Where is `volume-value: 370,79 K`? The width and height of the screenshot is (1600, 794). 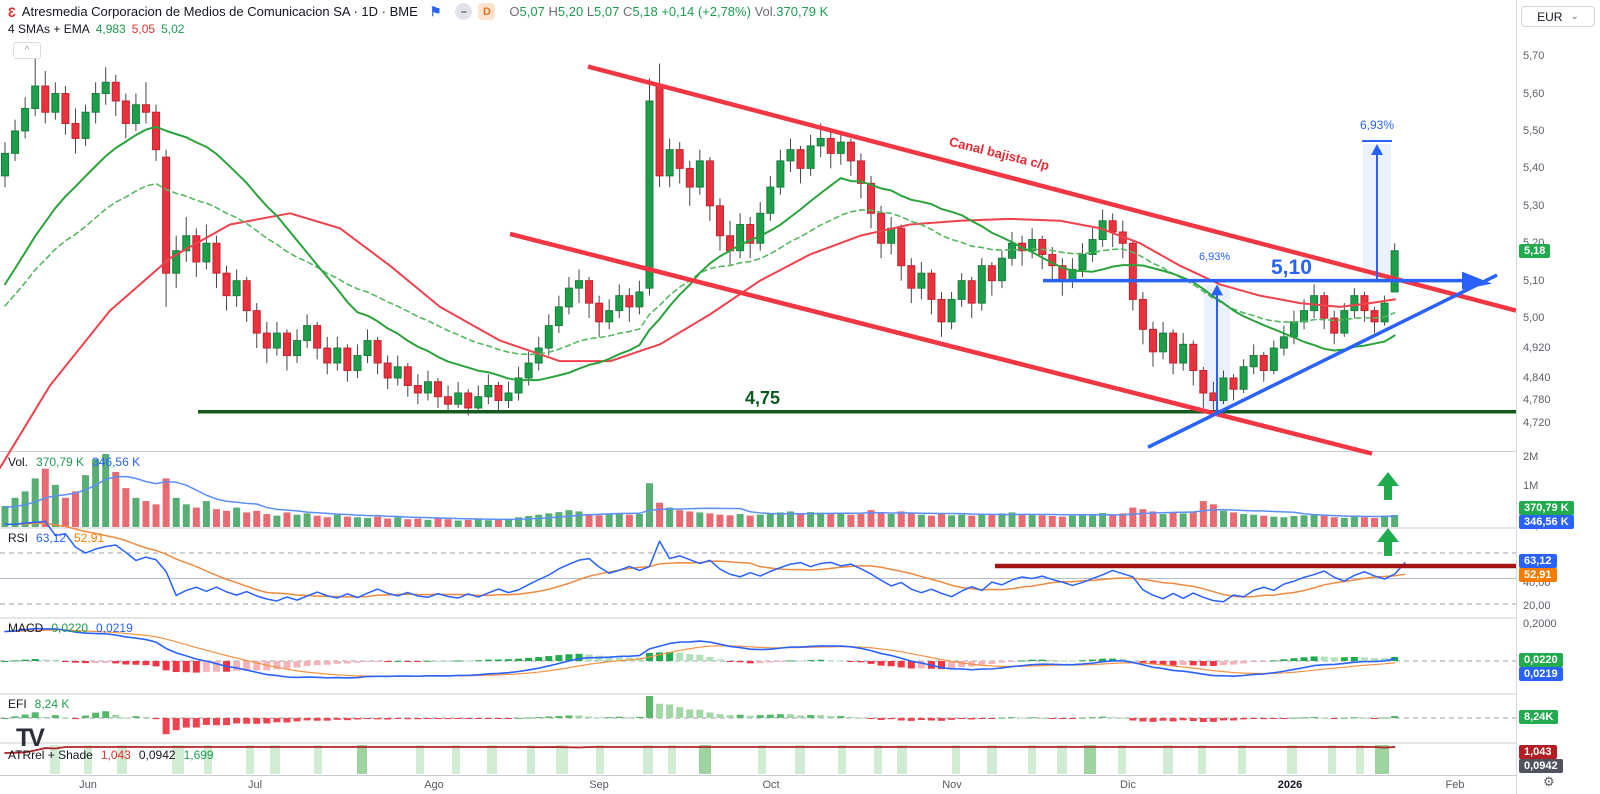
volume-value: 370,79 K is located at coordinates (802, 11).